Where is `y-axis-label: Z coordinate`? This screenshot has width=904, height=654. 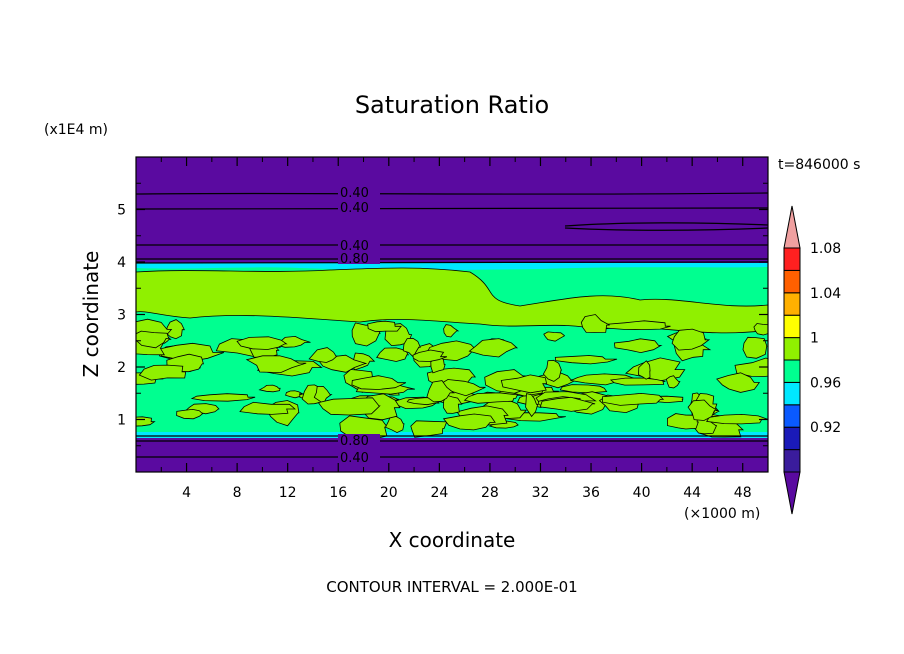 y-axis-label: Z coordinate is located at coordinates (91, 314).